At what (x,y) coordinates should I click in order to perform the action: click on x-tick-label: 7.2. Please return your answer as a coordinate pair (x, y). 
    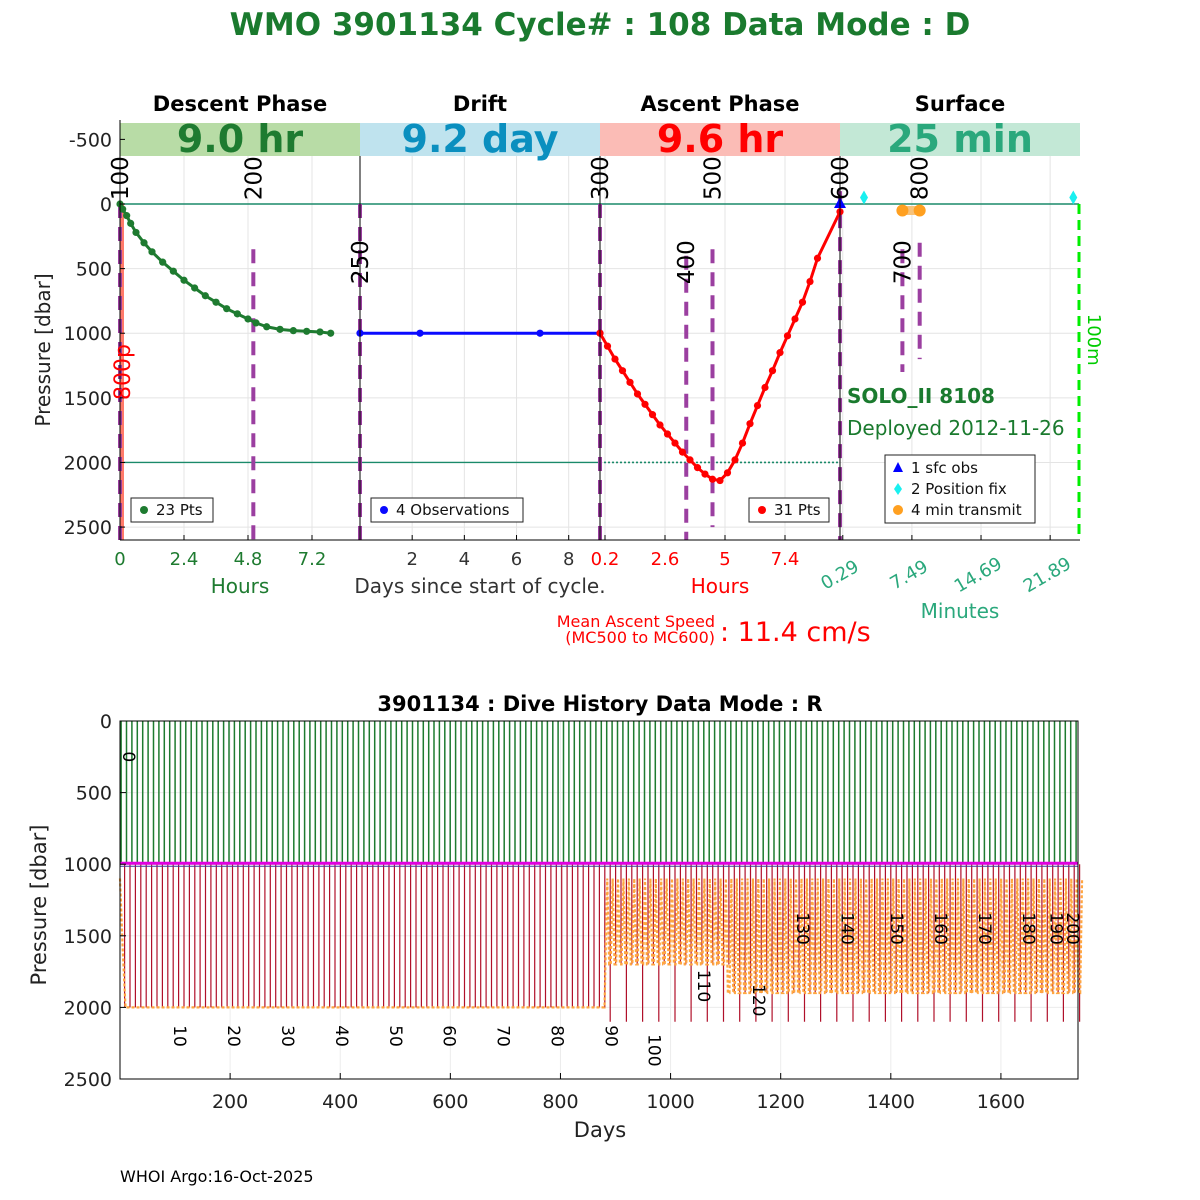
    Looking at the image, I should click on (312, 559).